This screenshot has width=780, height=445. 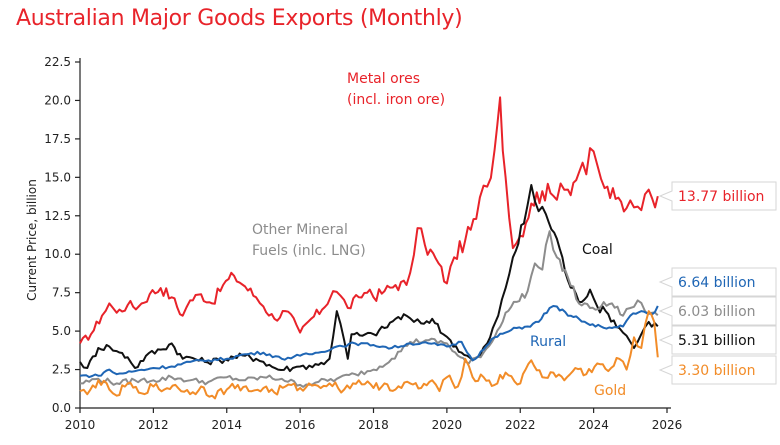 What do you see at coordinates (383, 79) in the screenshot?
I see `series-annotation: Metal ores` at bounding box center [383, 79].